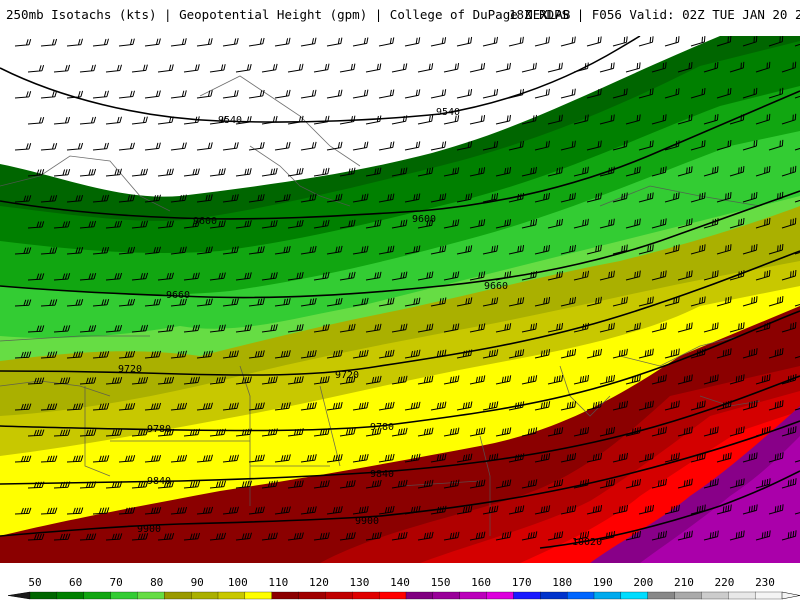 Image resolution: width=800 pixels, height=600 pixels. Describe the element at coordinates (319, 582) in the screenshot. I see `legend-tick-label: 120` at that location.